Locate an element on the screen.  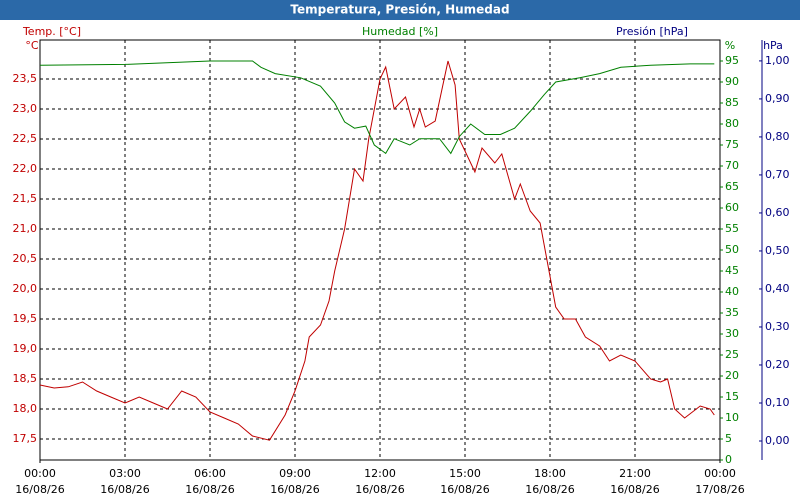
y-tick-label: 65 is located at coordinates (732, 186).